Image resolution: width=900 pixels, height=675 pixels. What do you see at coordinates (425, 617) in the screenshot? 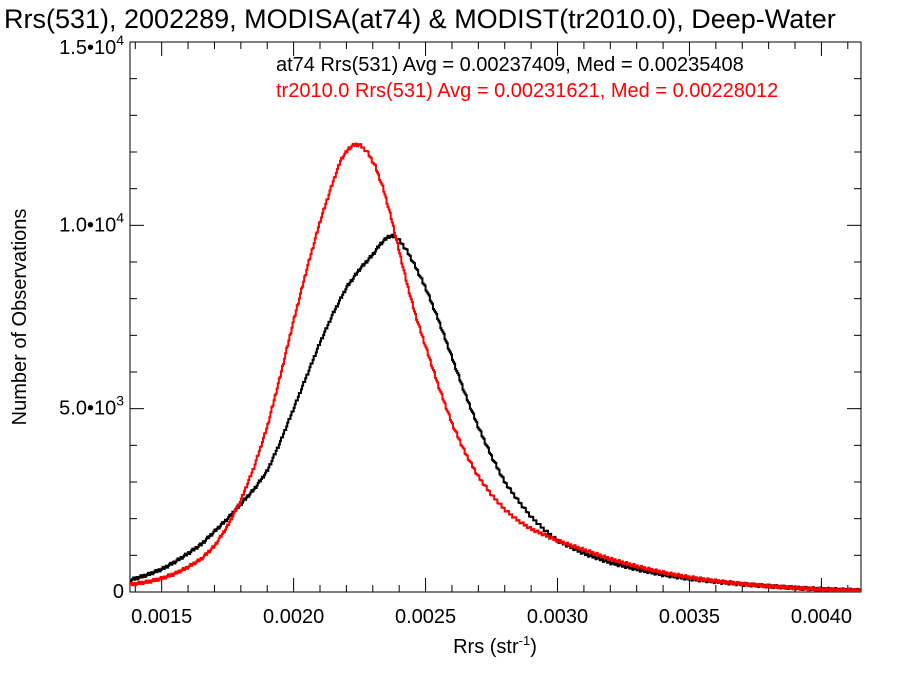
I see `x-tick-label: 0.0025` at bounding box center [425, 617].